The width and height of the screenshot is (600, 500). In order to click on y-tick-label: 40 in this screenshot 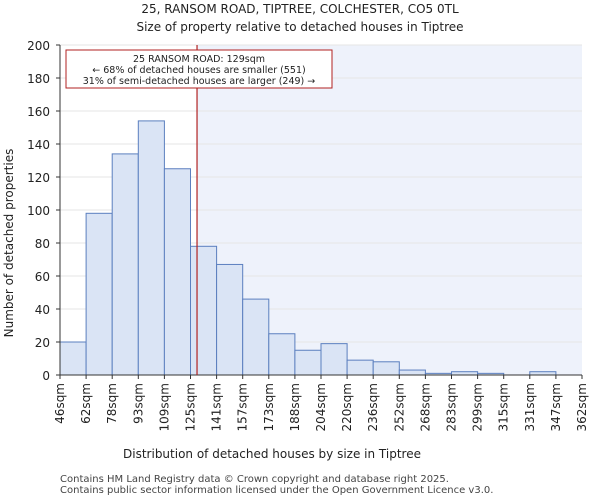, I will do `click(42, 310)`.